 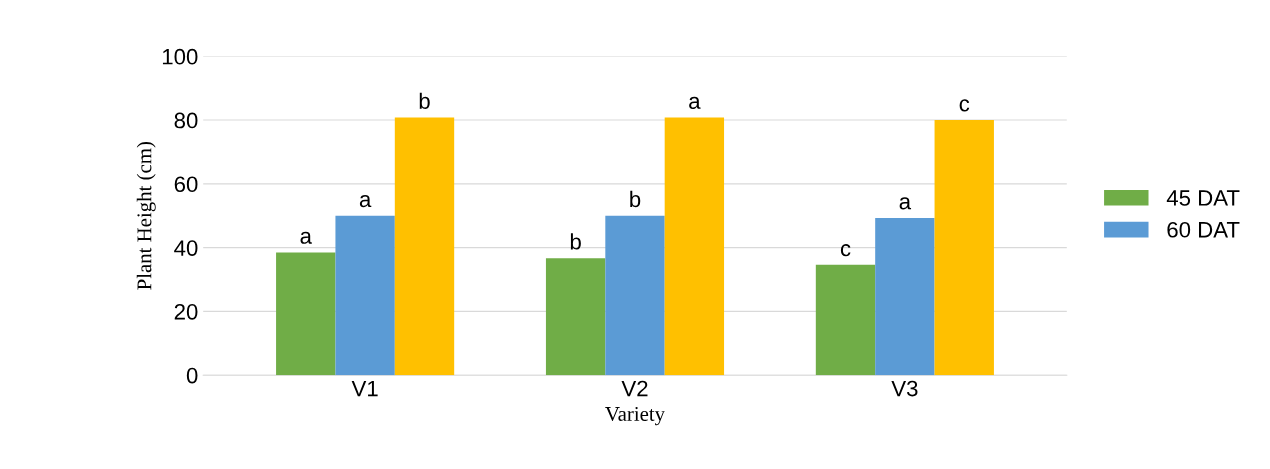 I want to click on y-axis-title: Plant Height (cm), so click(x=146, y=216).